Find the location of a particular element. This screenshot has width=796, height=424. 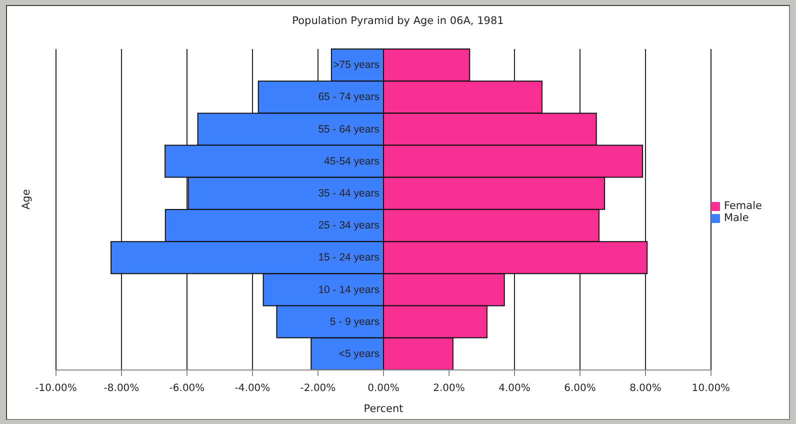

y-tick-label: 5 - 9 years is located at coordinates (355, 322).